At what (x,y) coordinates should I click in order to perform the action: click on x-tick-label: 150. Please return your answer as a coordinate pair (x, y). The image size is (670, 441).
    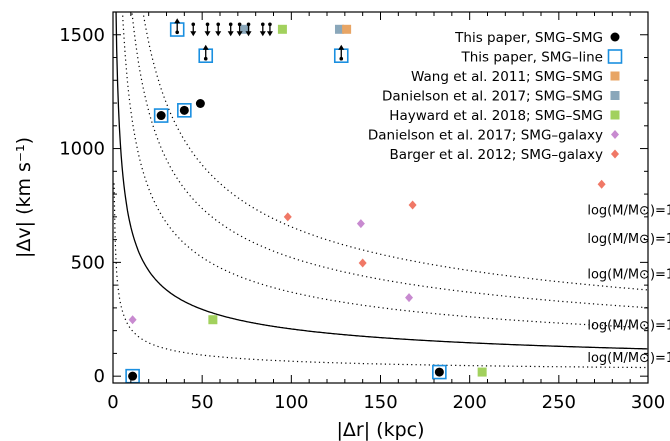
    Looking at the image, I should click on (380, 402).